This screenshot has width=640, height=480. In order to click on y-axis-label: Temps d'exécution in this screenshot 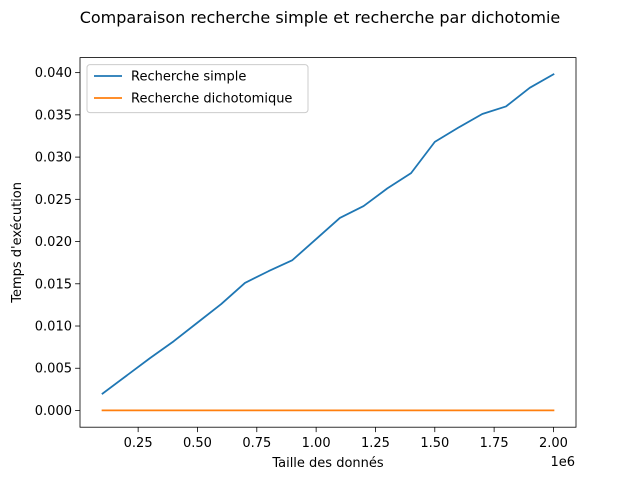, I will do `click(17, 243)`.